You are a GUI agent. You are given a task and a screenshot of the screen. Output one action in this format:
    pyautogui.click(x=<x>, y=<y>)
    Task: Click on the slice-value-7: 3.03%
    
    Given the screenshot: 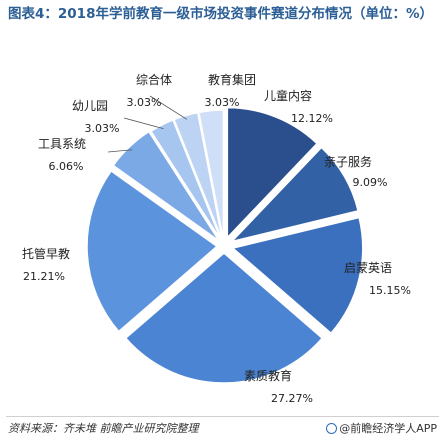 What is the action you would take?
    pyautogui.click(x=102, y=128)
    